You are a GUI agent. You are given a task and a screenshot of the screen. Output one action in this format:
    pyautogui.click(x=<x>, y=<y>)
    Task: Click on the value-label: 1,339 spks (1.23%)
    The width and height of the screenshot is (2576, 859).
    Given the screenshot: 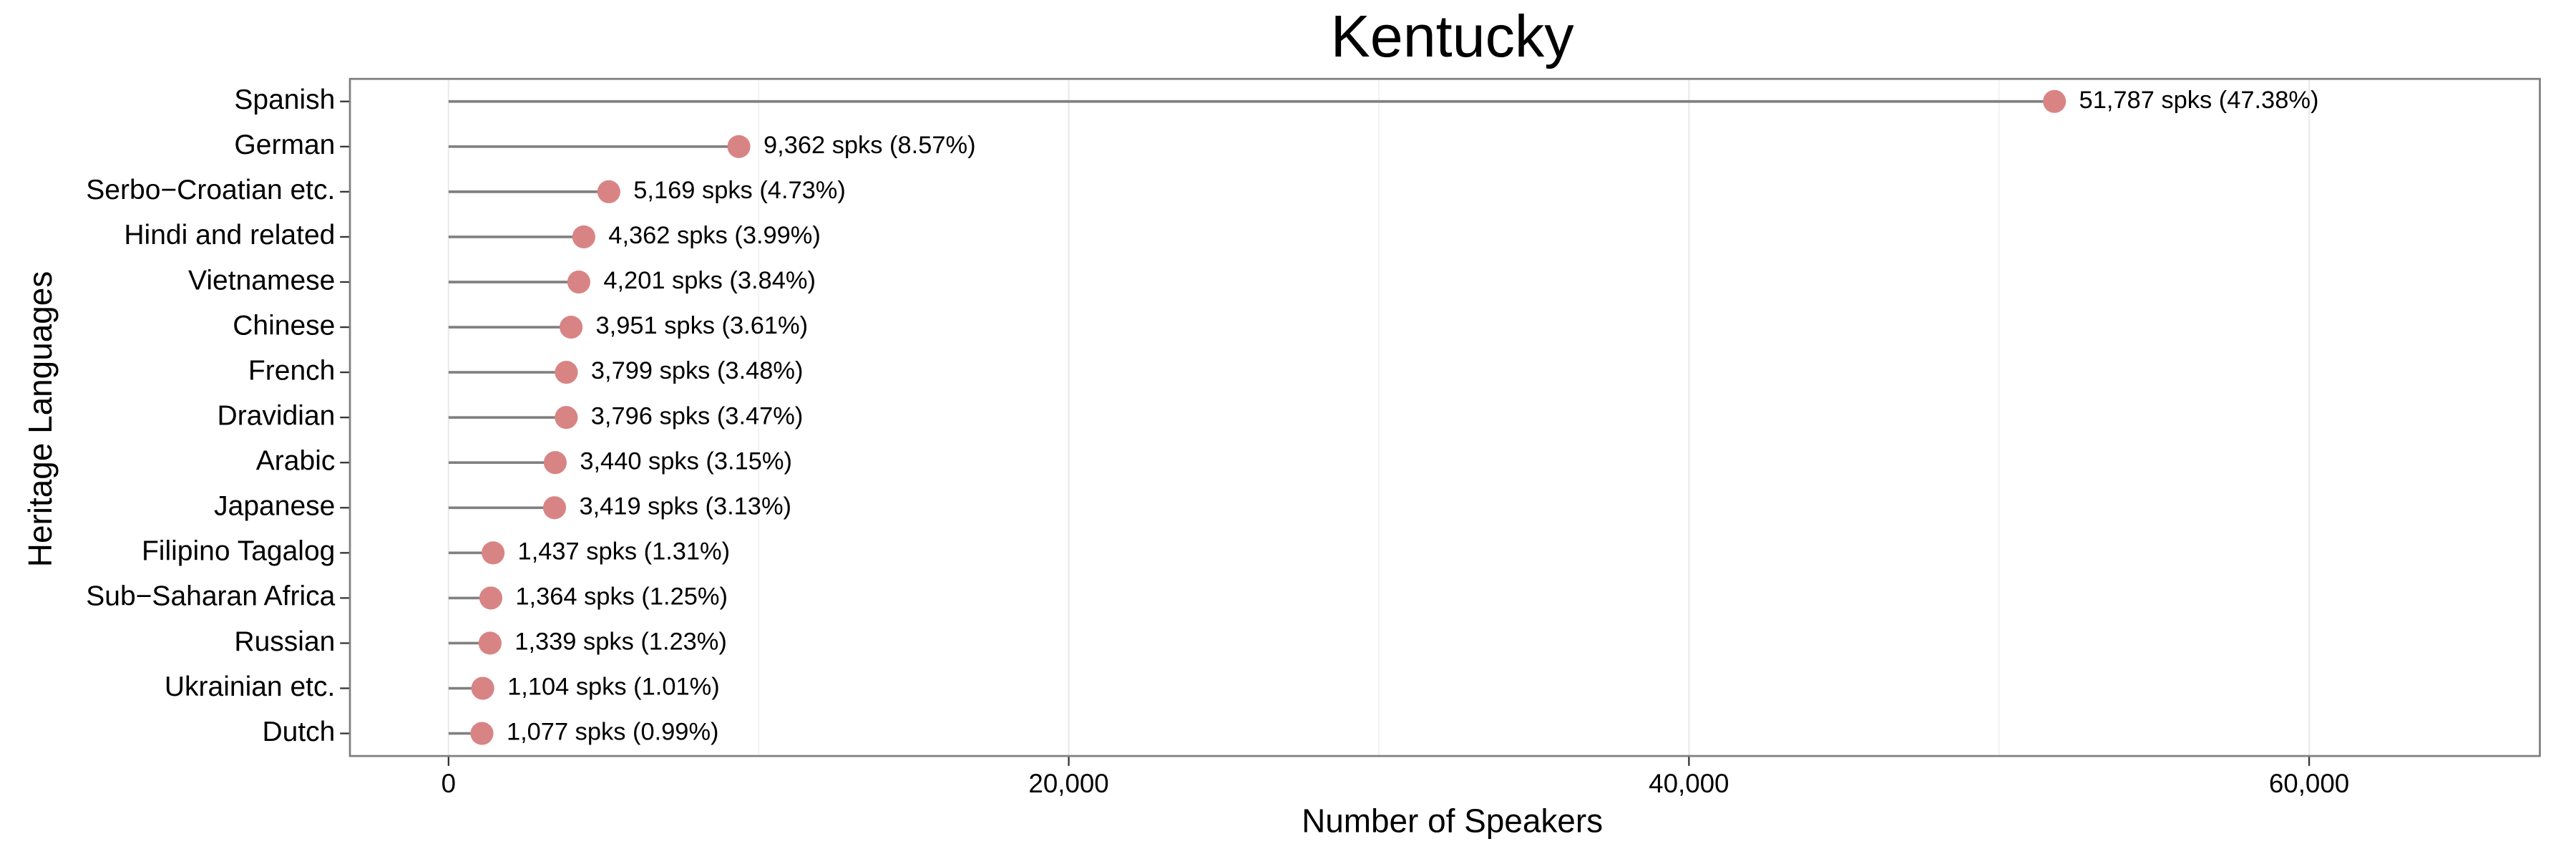 What is the action you would take?
    pyautogui.click(x=620, y=642)
    